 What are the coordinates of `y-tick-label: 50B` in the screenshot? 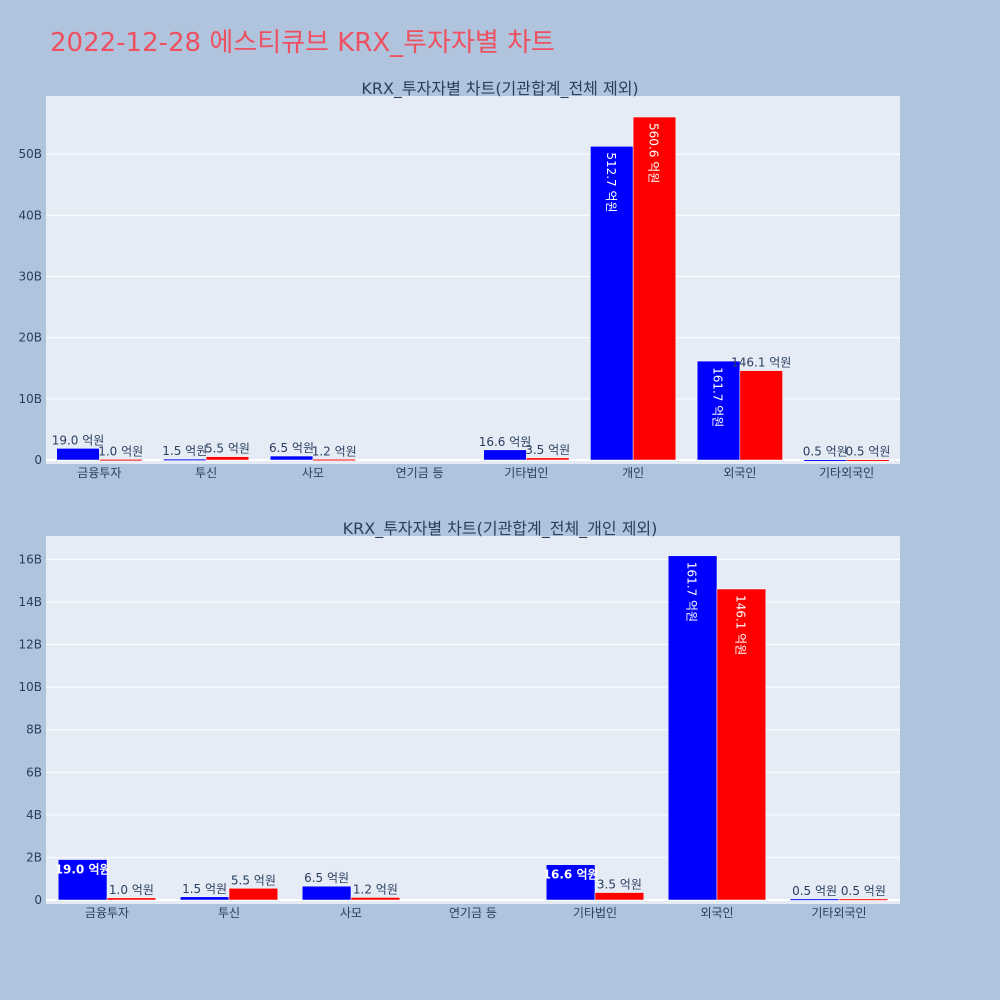 It's located at (30, 154).